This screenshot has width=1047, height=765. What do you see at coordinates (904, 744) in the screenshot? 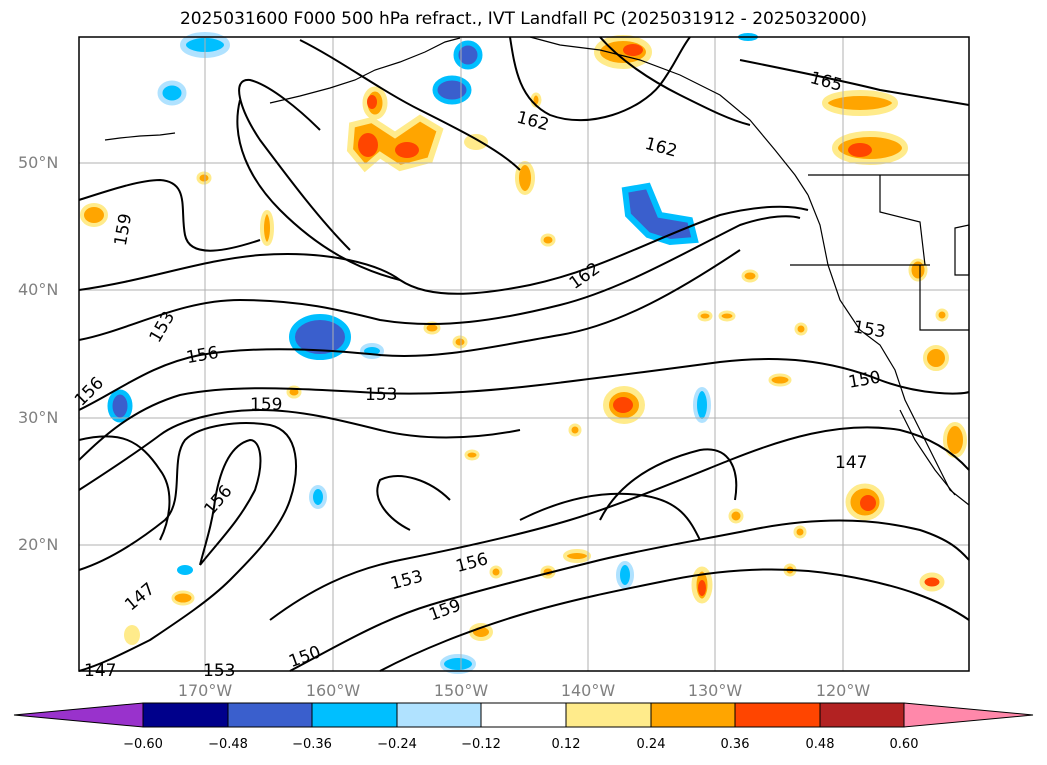
I see `colorbar-tick: 0.60` at bounding box center [904, 744].